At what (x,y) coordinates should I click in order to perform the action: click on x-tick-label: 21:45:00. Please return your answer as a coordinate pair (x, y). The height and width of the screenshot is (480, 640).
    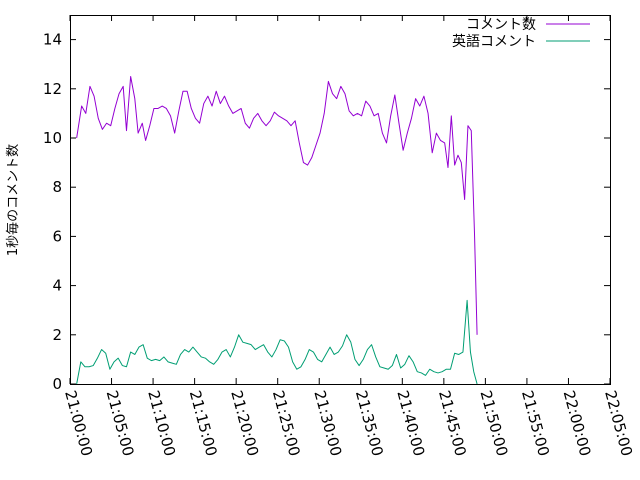
    Looking at the image, I should click on (452, 423).